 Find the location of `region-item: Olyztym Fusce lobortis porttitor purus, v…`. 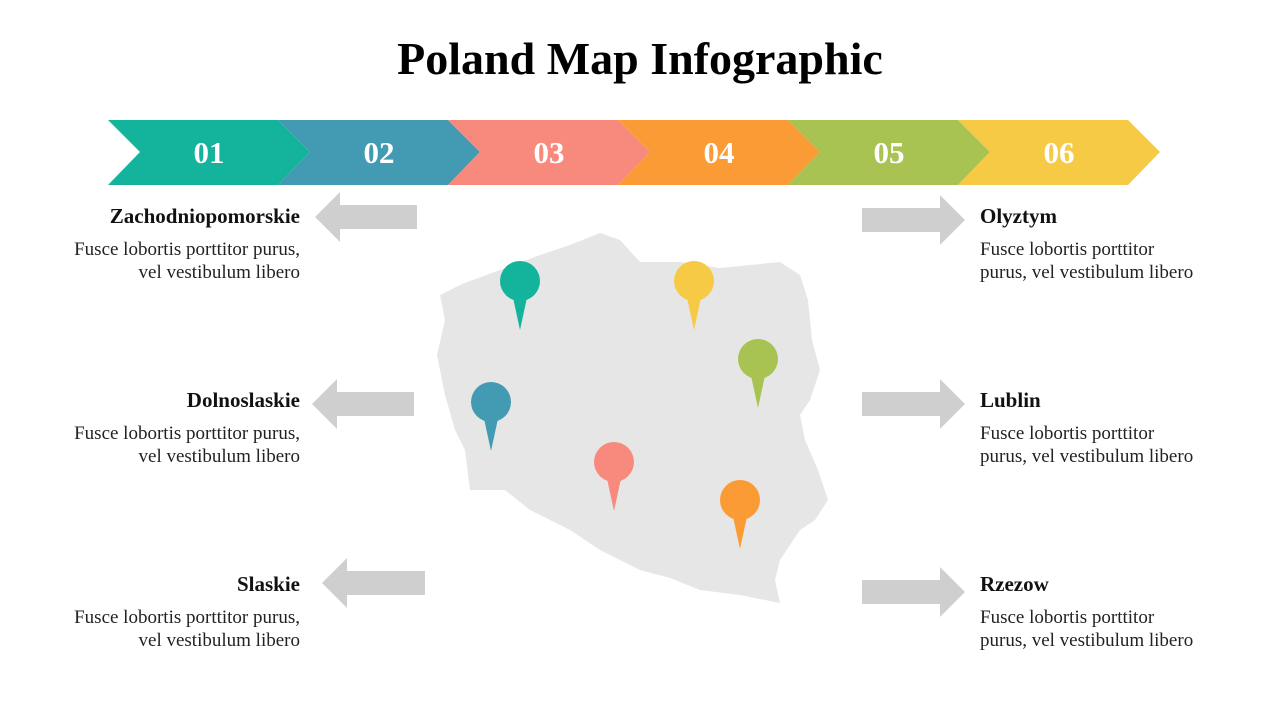

region-item: Olyztym Fusce lobortis porttitor purus, v… is located at coordinates (1087, 244).